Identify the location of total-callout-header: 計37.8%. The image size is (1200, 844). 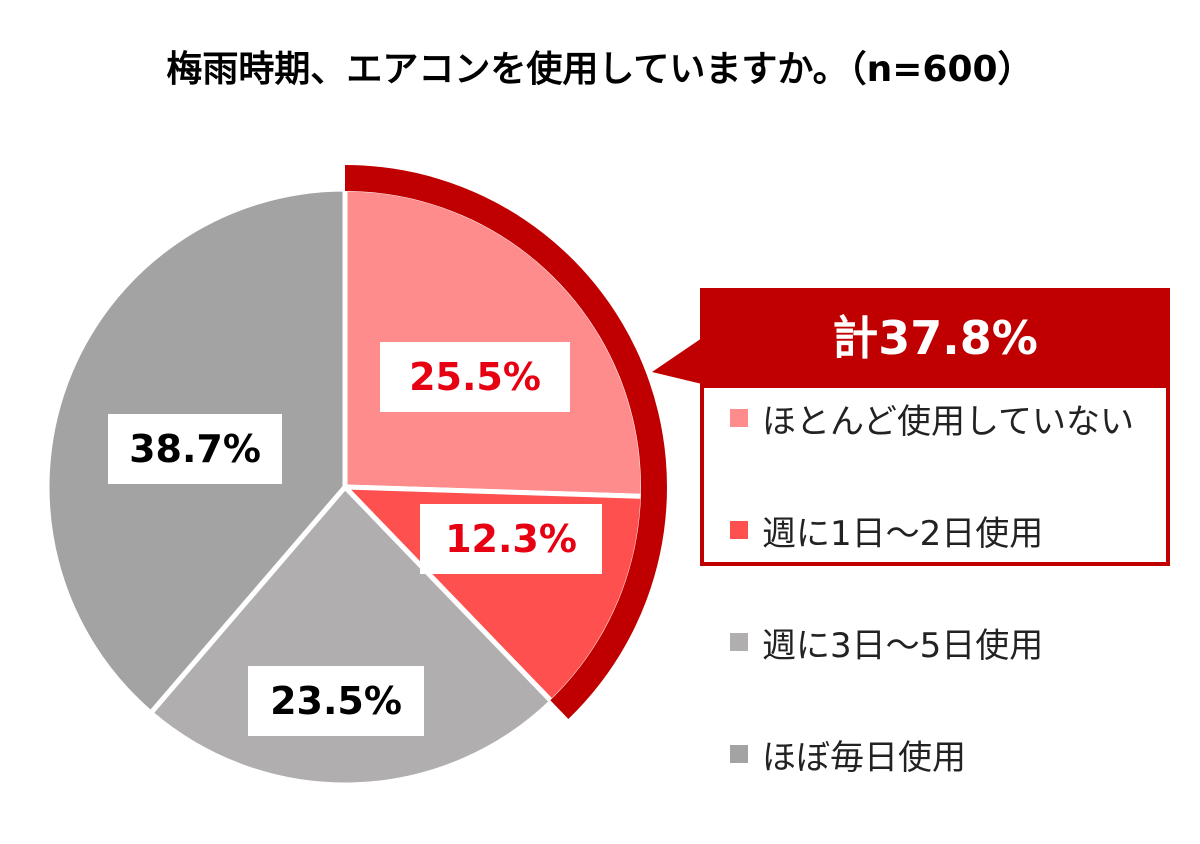
(935, 338).